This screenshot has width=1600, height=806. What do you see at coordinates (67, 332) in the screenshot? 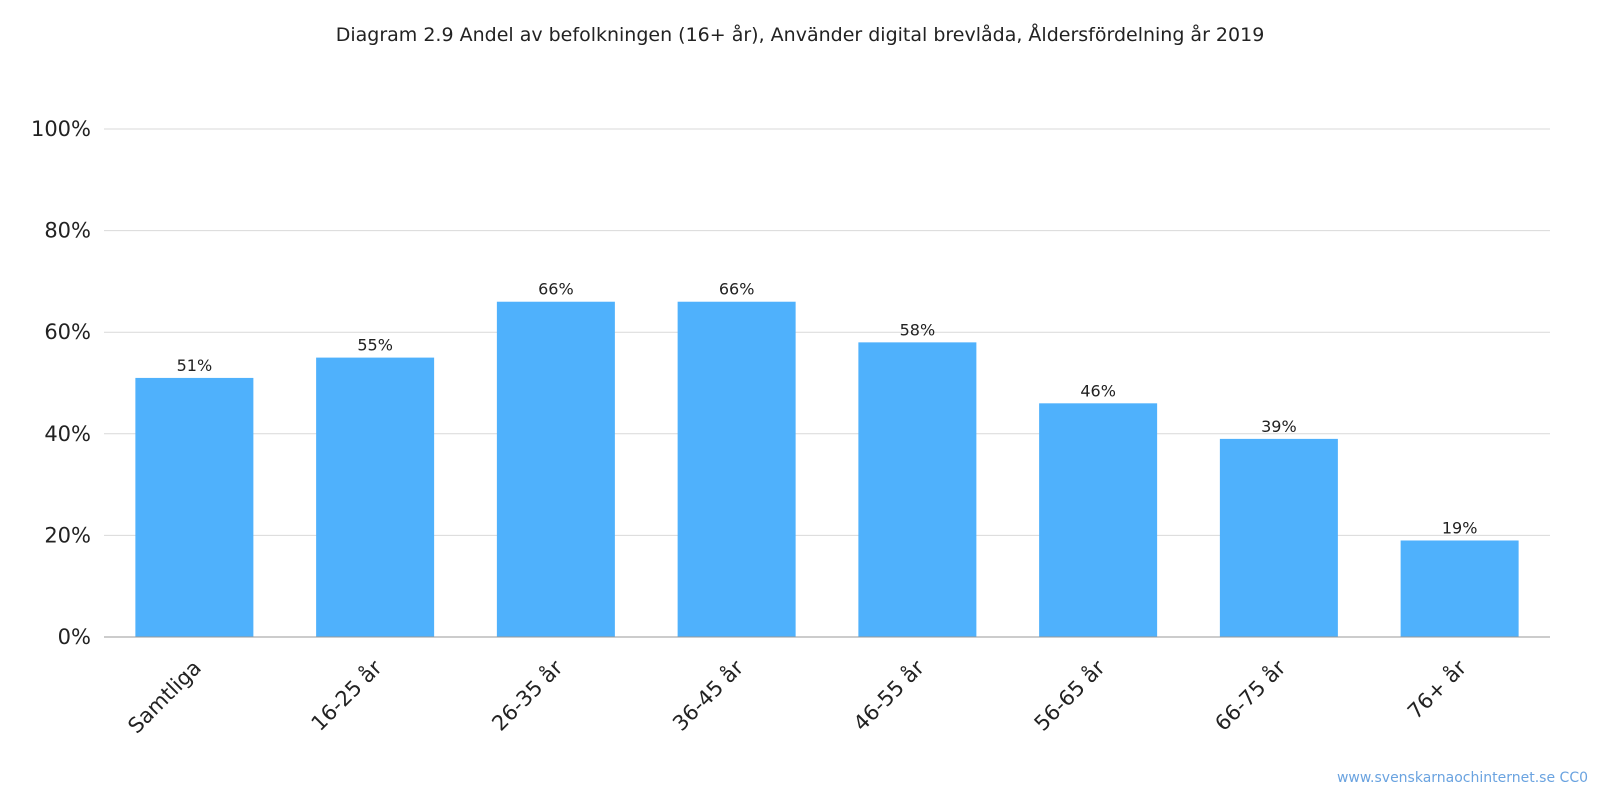
I see `y-tick-label: 60%` at bounding box center [67, 332].